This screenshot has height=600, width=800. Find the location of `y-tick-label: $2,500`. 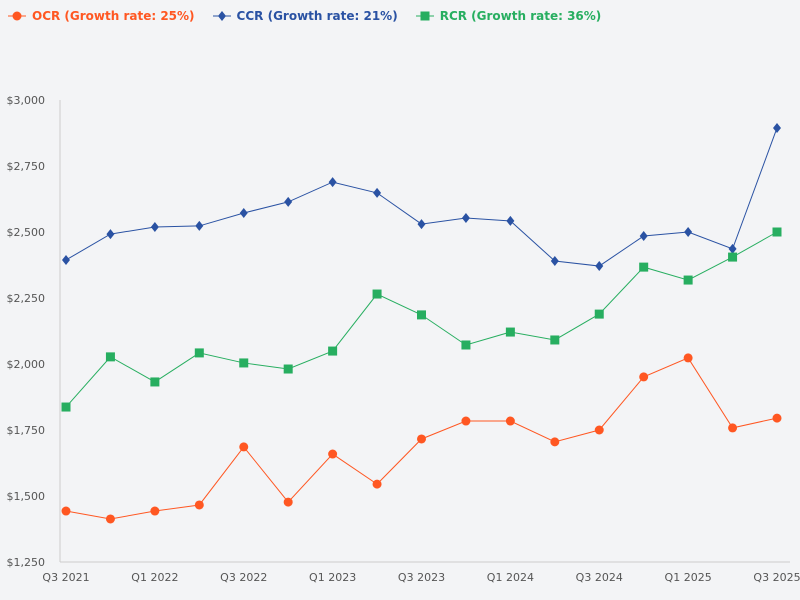

y-tick-label: $2,500 is located at coordinates (26, 232).